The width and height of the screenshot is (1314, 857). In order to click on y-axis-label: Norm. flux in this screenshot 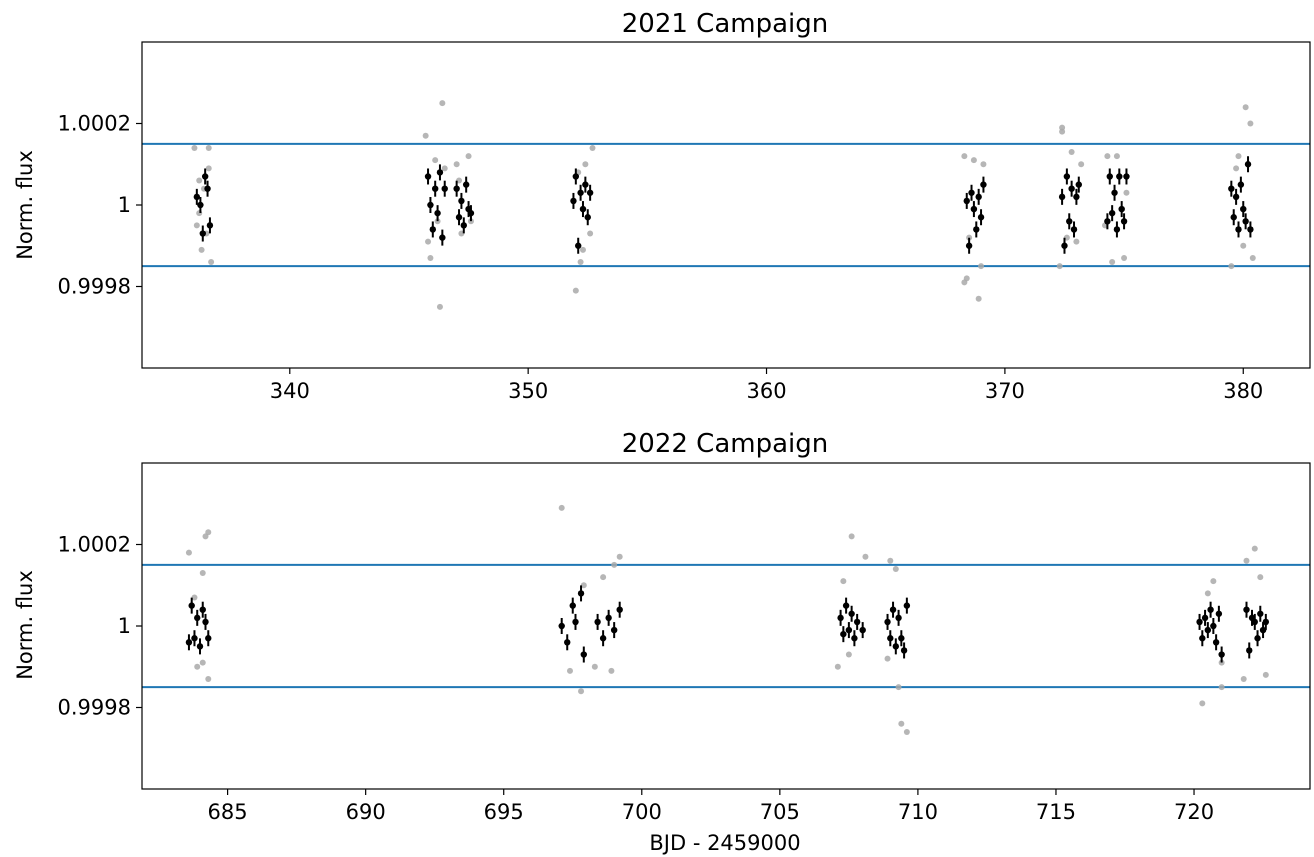, I will do `click(25, 625)`.